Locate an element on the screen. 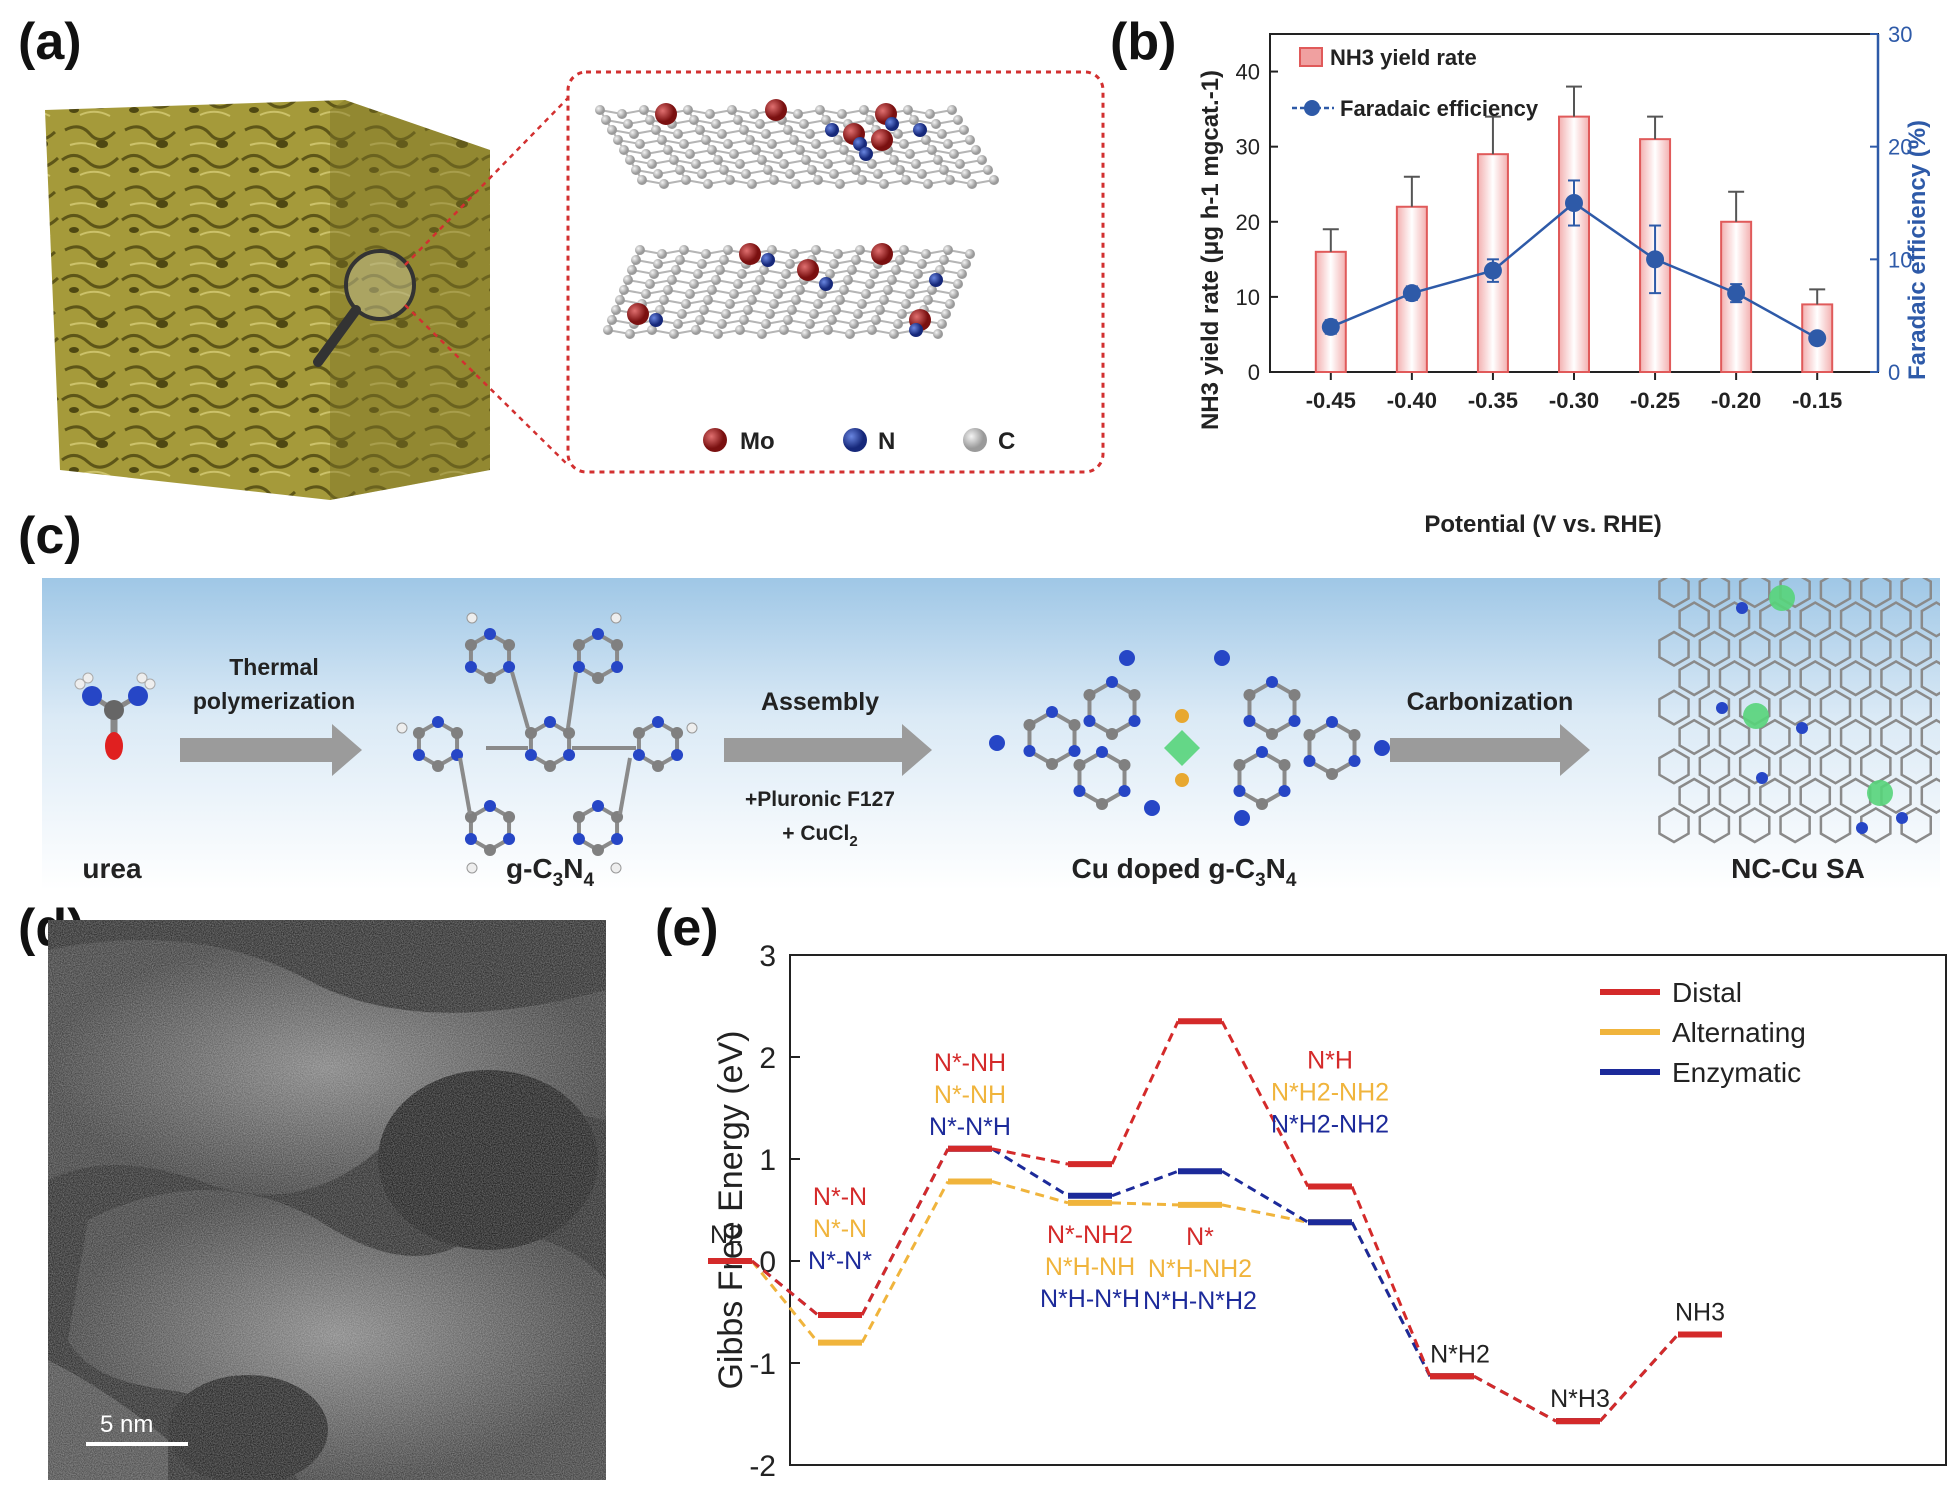 The height and width of the screenshot is (1493, 1950). panel-e-label: (e) is located at coordinates (687, 928).